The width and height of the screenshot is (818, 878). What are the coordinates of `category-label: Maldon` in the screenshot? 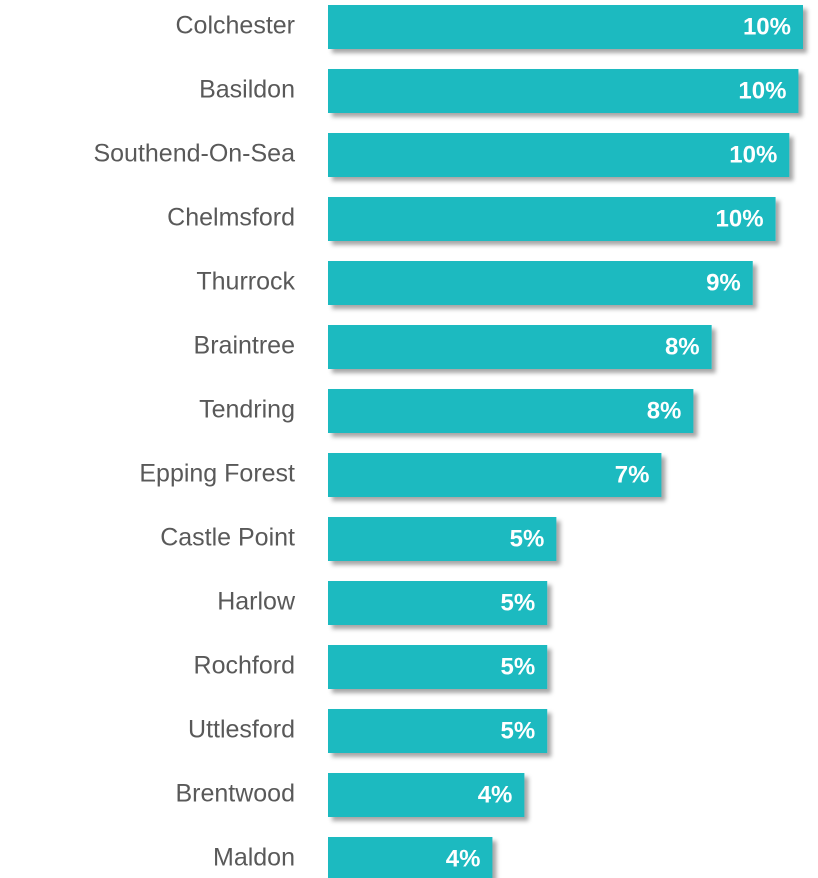 It's located at (254, 858).